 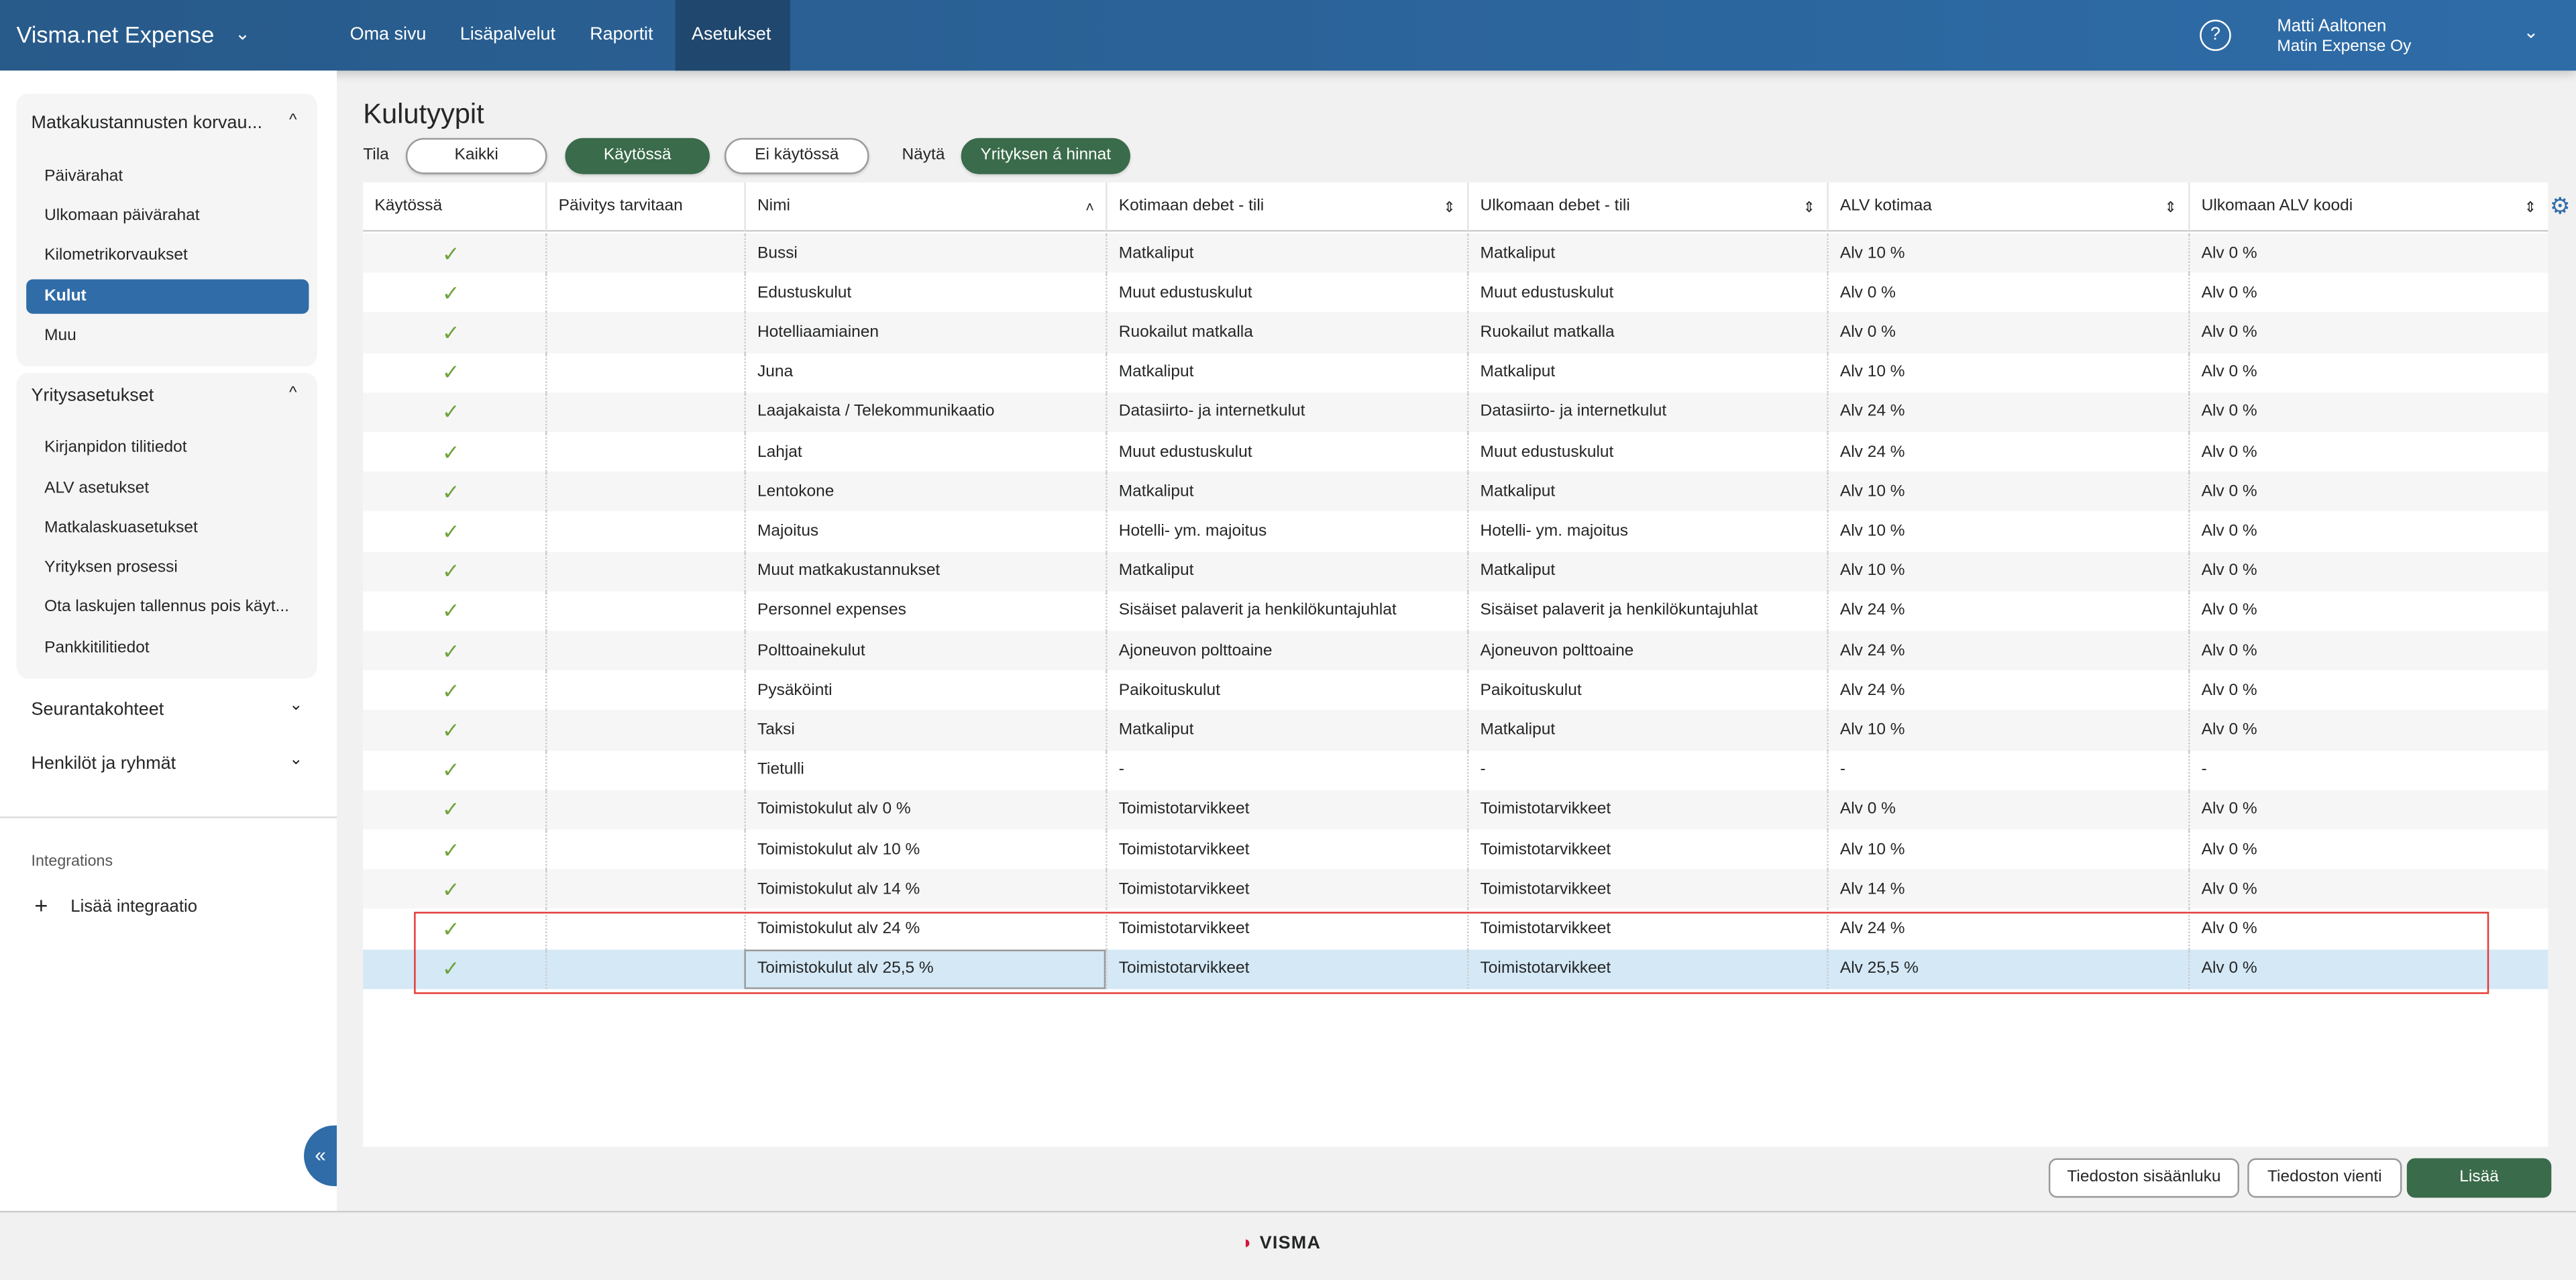 I want to click on table-row: ✓ Juna Matkaliput Matkaliput Alv 10 % Alv 0 %, so click(x=1455, y=372).